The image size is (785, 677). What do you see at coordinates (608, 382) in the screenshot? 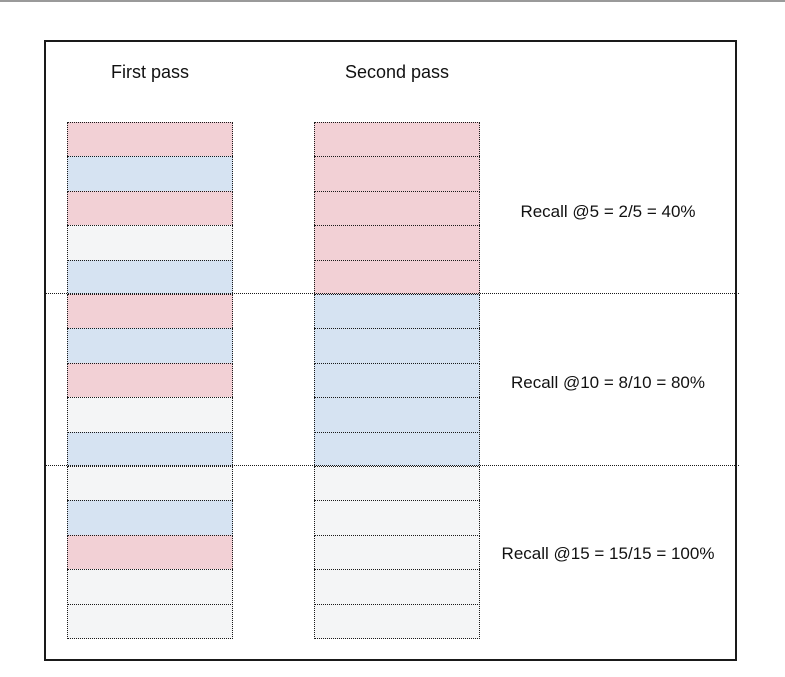
I see `recall-at-10-label: Recall @10 = 8/10 = 80%` at bounding box center [608, 382].